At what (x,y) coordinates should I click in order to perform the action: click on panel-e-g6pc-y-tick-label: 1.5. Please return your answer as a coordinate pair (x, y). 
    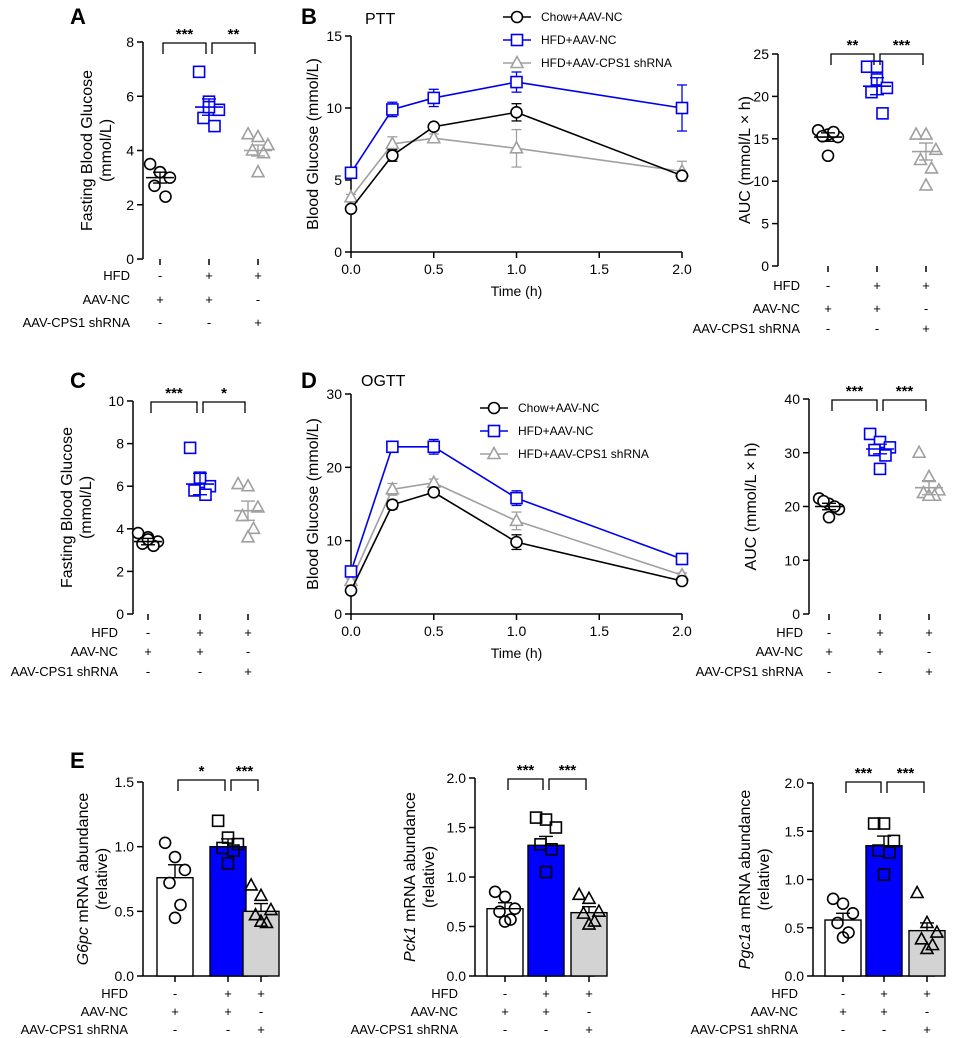
    Looking at the image, I should click on (125, 782).